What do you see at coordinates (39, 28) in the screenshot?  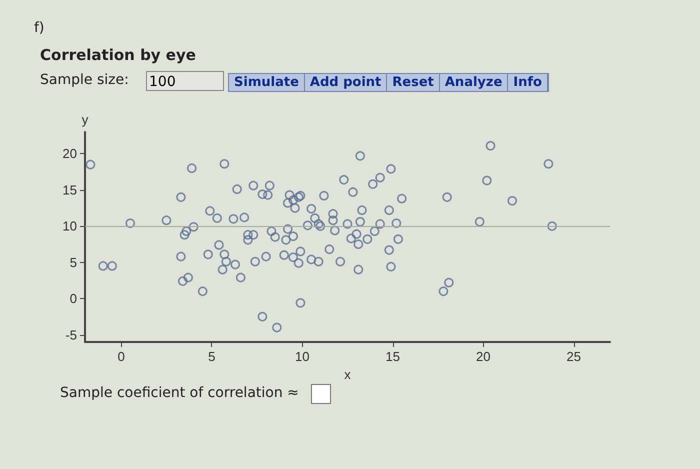 I see `text: f)` at bounding box center [39, 28].